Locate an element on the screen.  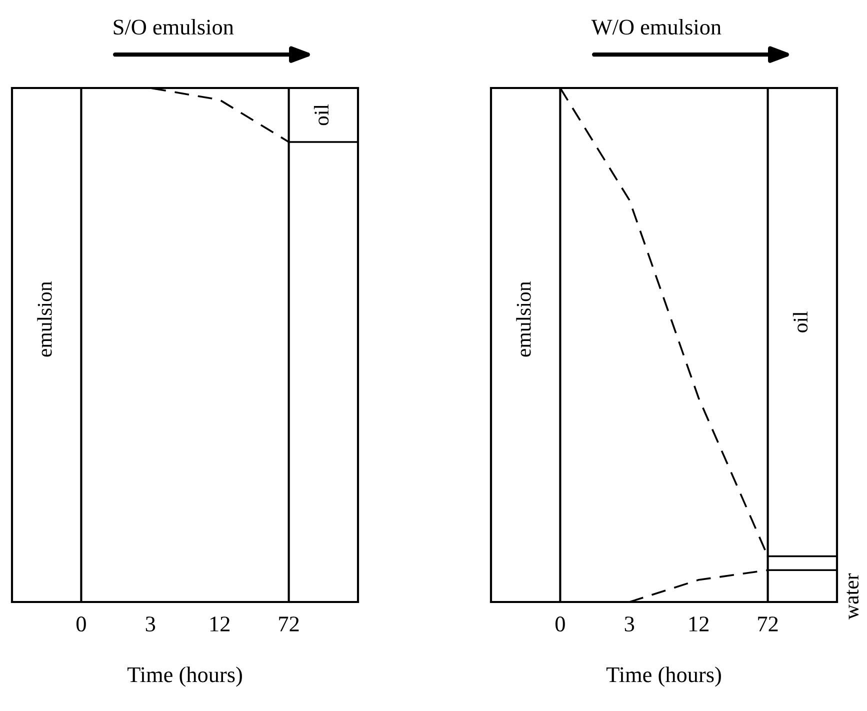
text: water is located at coordinates (852, 596).